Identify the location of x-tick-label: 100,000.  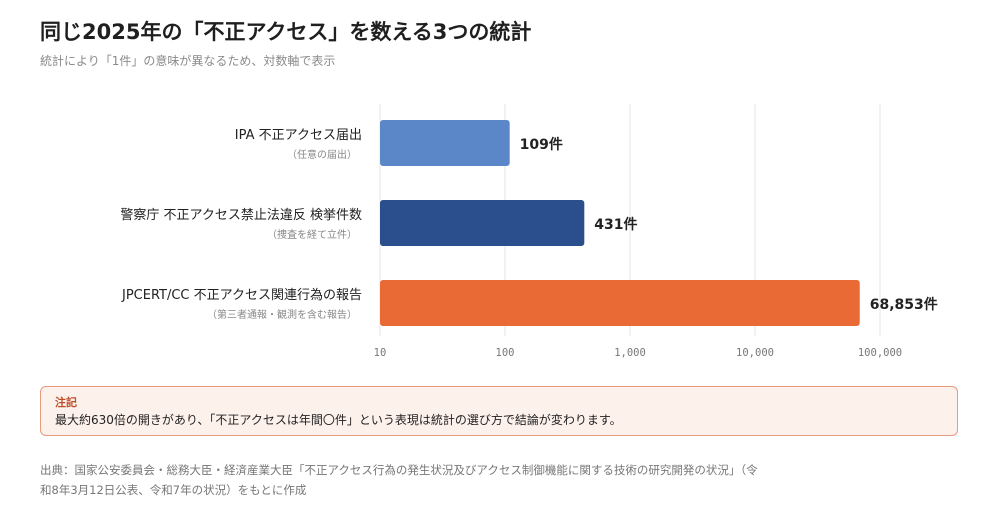
(880, 353).